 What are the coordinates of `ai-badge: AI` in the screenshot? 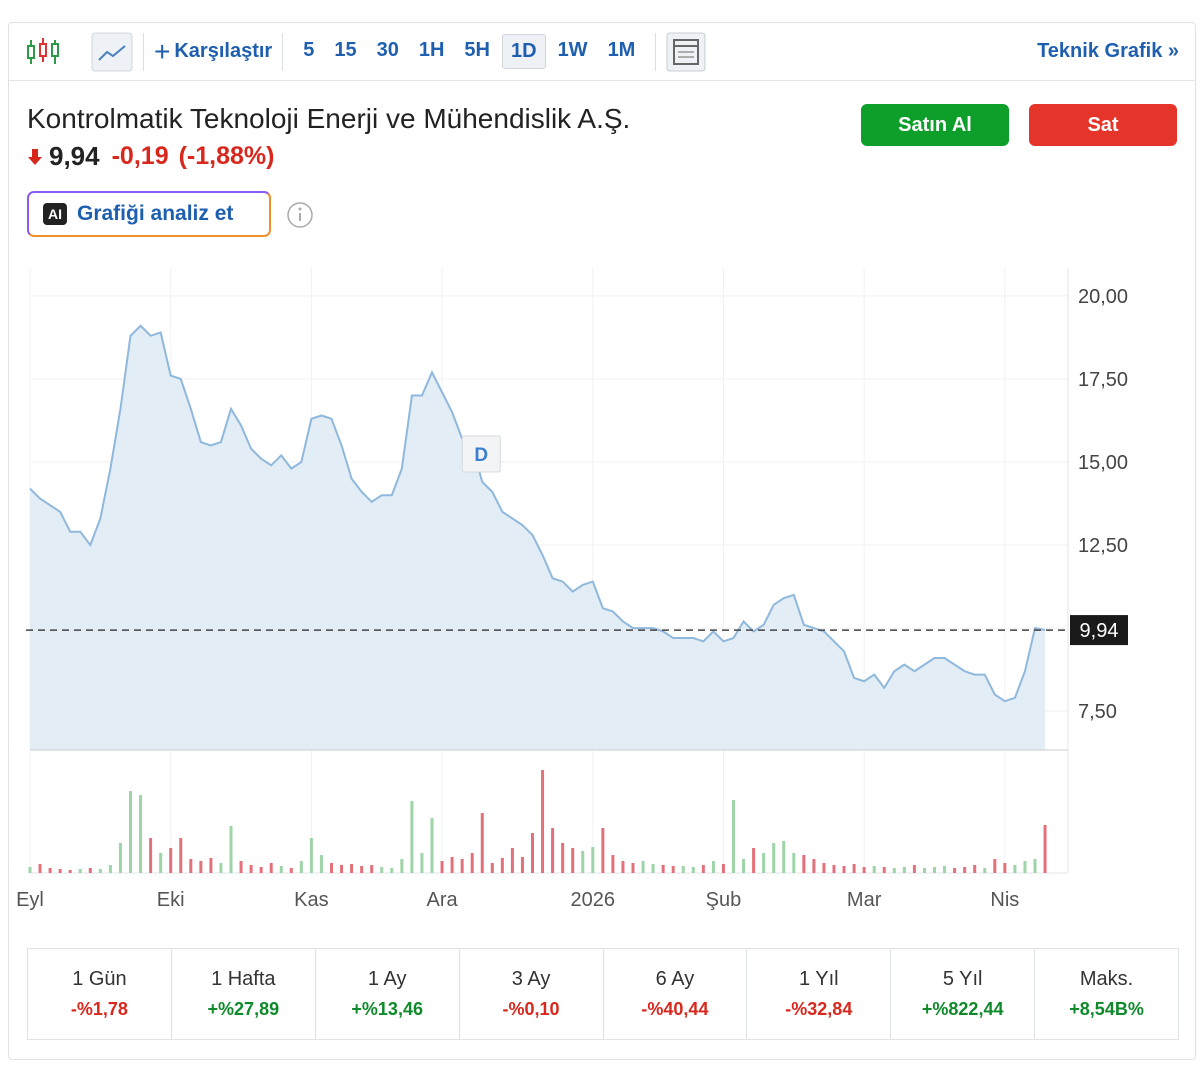 It's located at (55, 214).